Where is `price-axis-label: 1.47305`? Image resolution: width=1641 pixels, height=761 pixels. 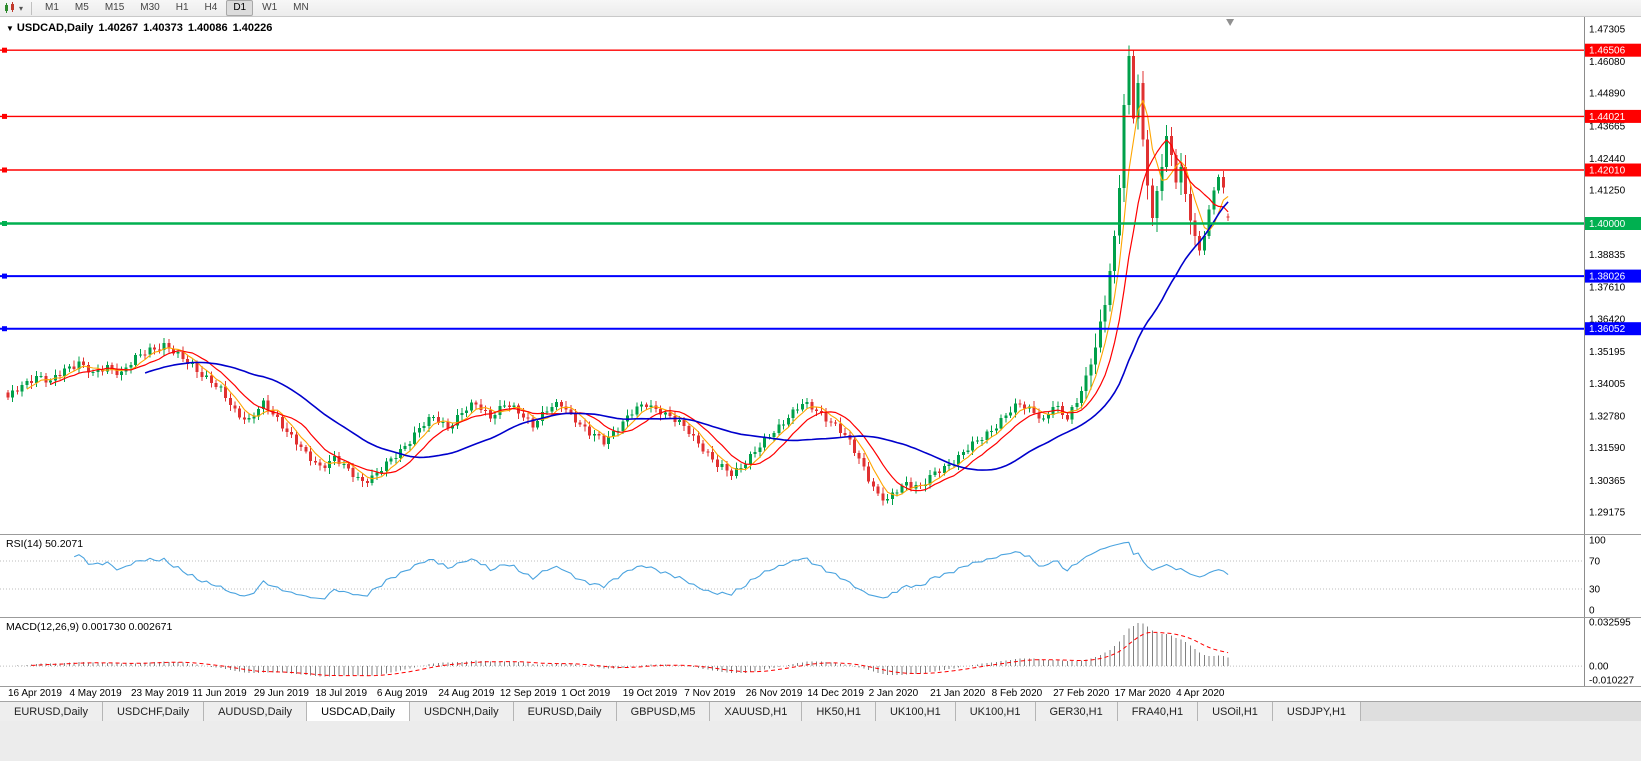 price-axis-label: 1.47305 is located at coordinates (1607, 29).